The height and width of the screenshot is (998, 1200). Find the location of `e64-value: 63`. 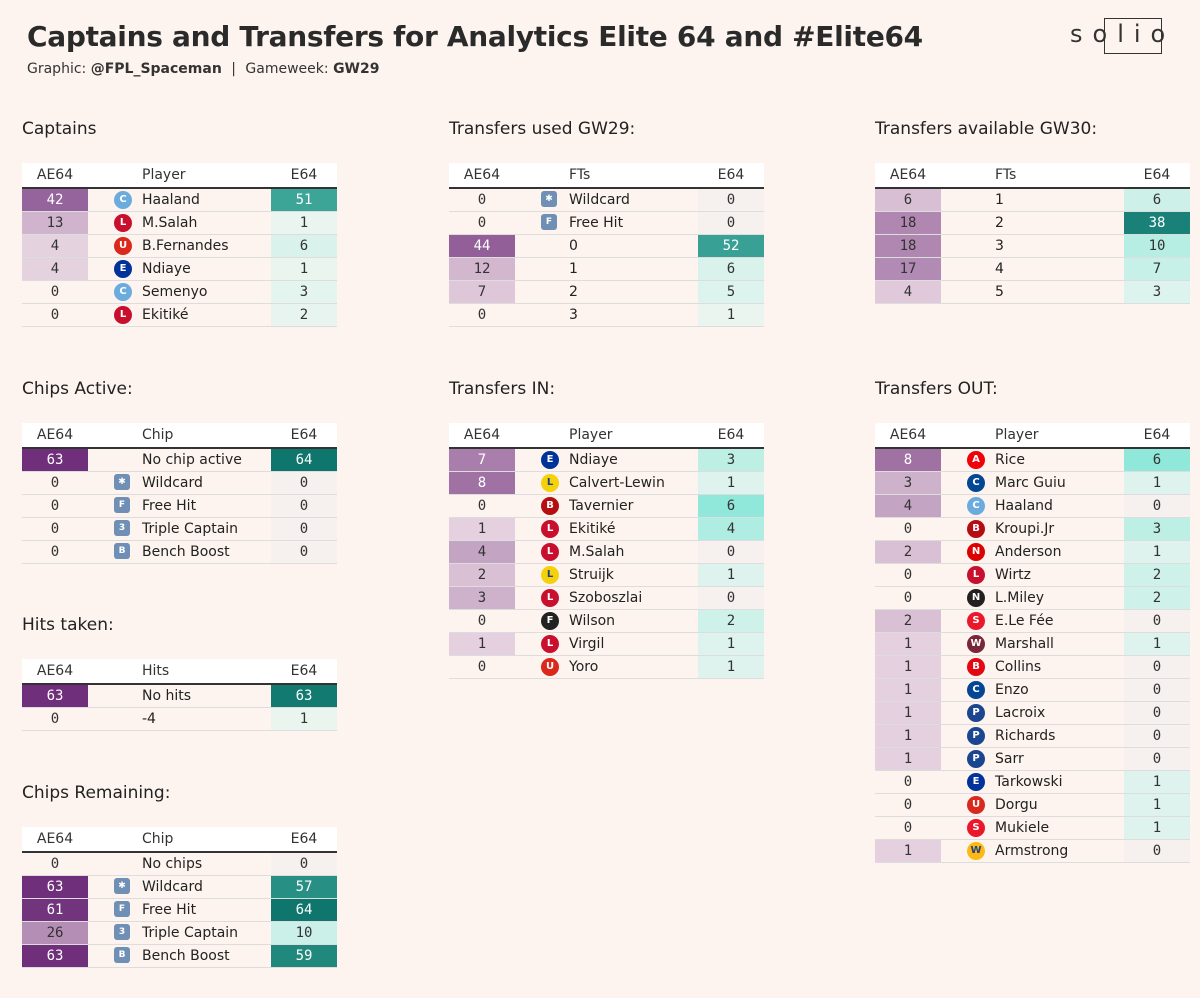

e64-value: 63 is located at coordinates (304, 696).